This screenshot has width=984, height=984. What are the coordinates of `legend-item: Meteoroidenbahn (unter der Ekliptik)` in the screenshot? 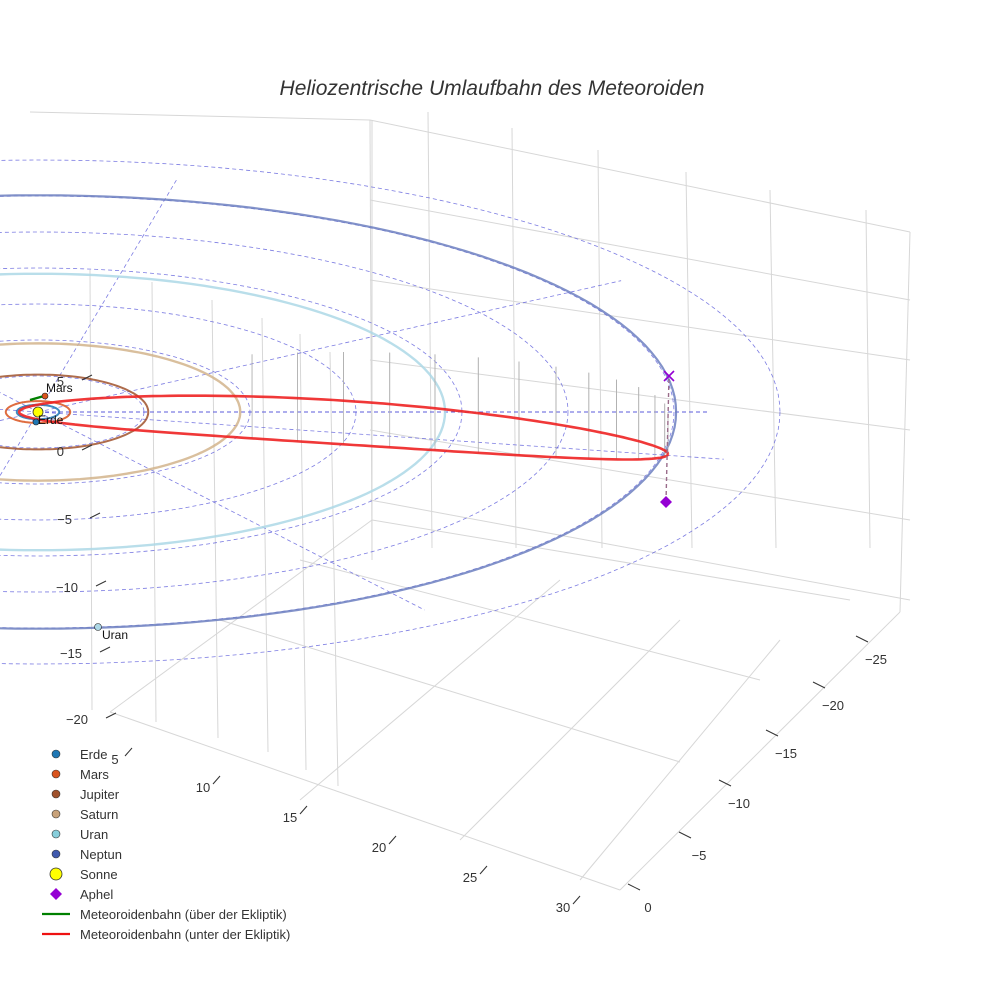 It's located at (166, 934).